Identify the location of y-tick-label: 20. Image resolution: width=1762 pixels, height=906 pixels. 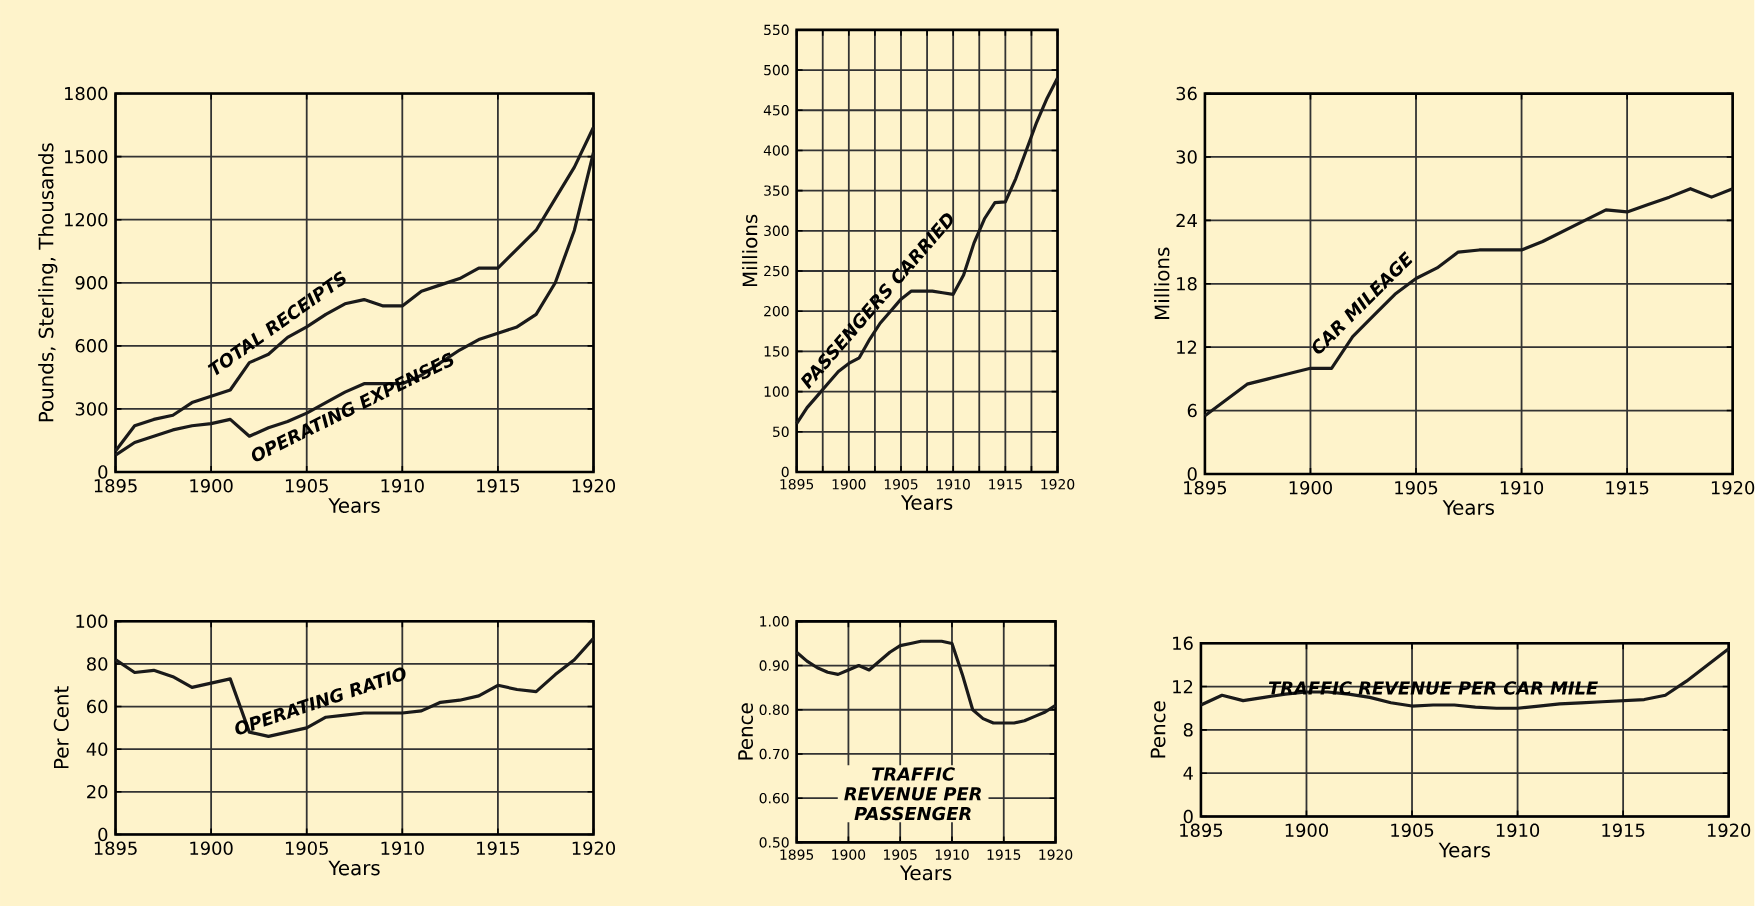
(97, 791).